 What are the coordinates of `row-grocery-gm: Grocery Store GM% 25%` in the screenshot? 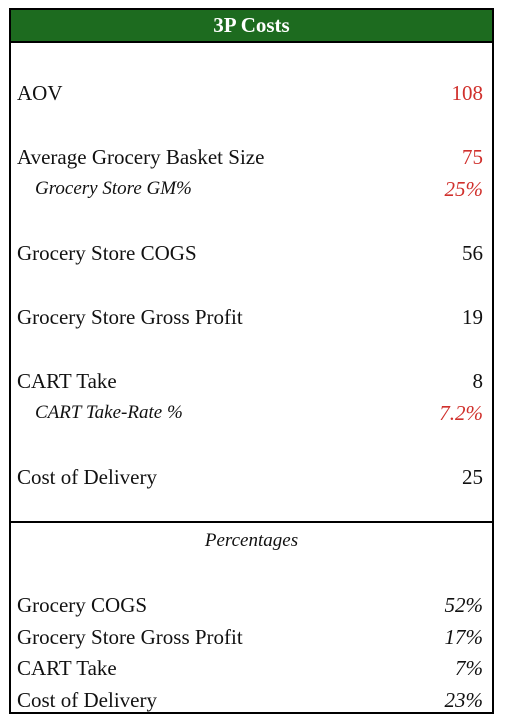 It's located at (251, 189).